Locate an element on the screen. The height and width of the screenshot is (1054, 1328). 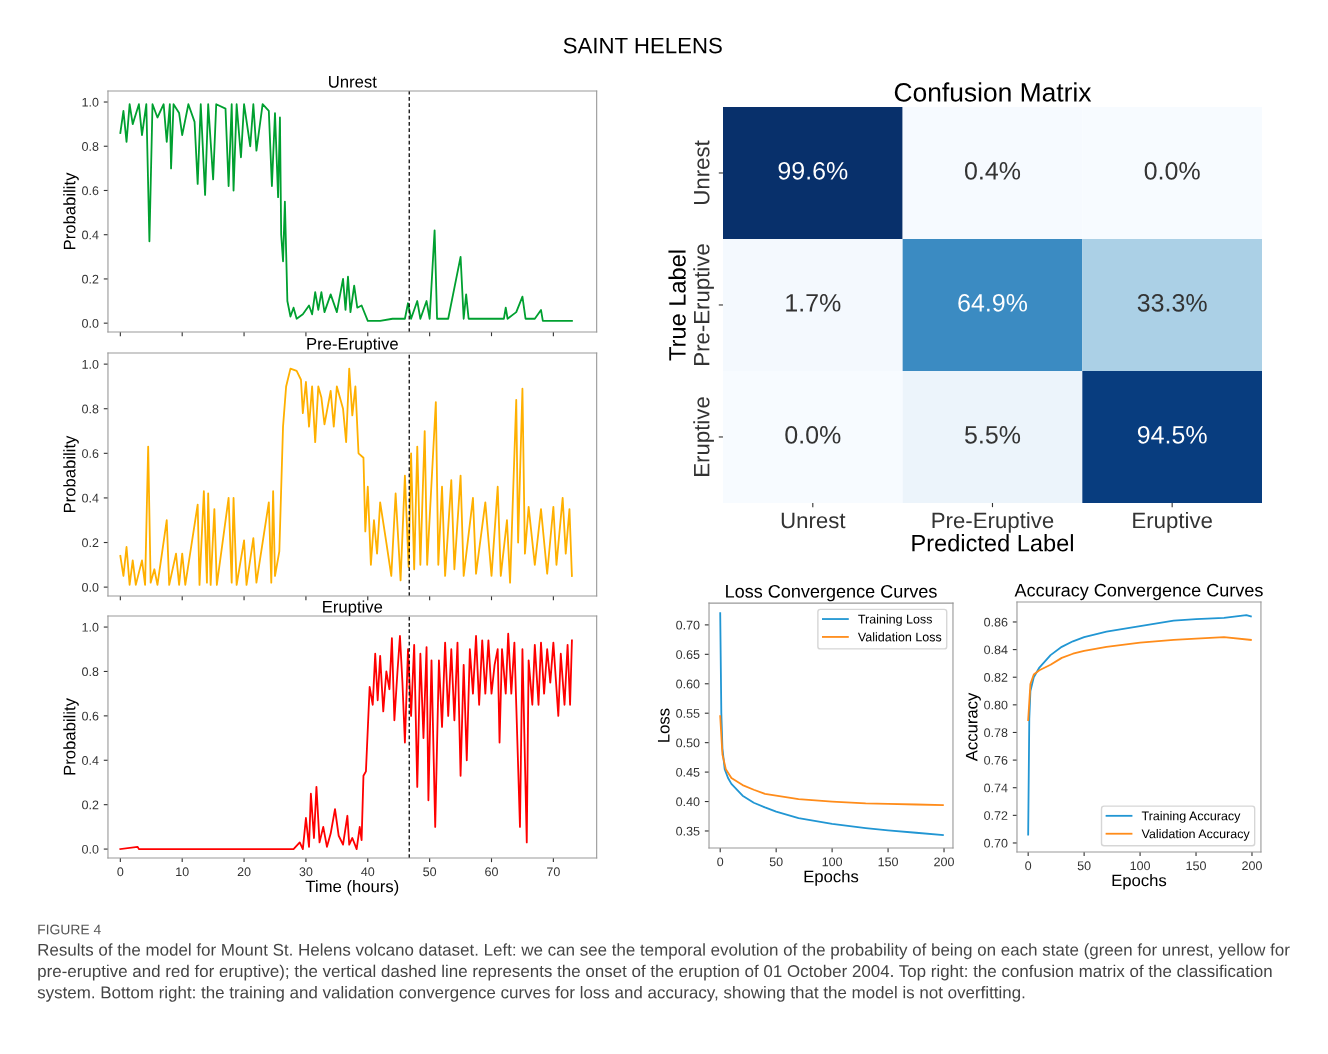
x-tick-label: Eruptive is located at coordinates (1172, 522).